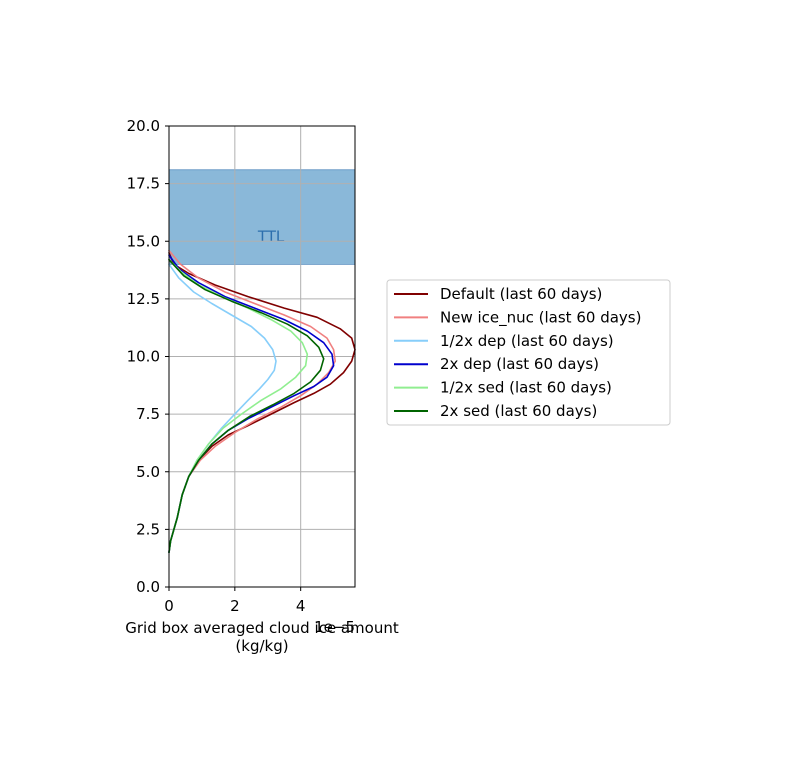 Image resolution: width=791 pixels, height=773 pixels. What do you see at coordinates (271, 237) in the screenshot?
I see `ttl-band-label: TTL` at bounding box center [271, 237].